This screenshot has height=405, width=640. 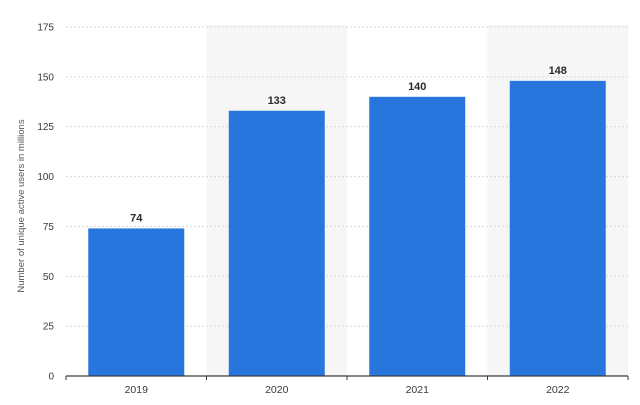 What do you see at coordinates (557, 228) in the screenshot?
I see `bar-2022` at bounding box center [557, 228].